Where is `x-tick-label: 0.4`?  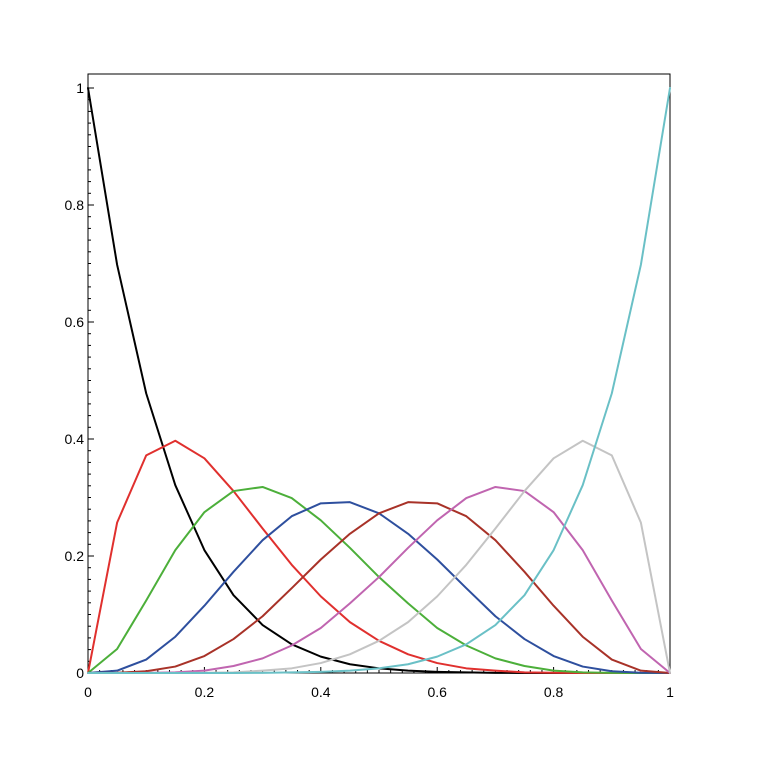 x-tick-label: 0.4 is located at coordinates (321, 692).